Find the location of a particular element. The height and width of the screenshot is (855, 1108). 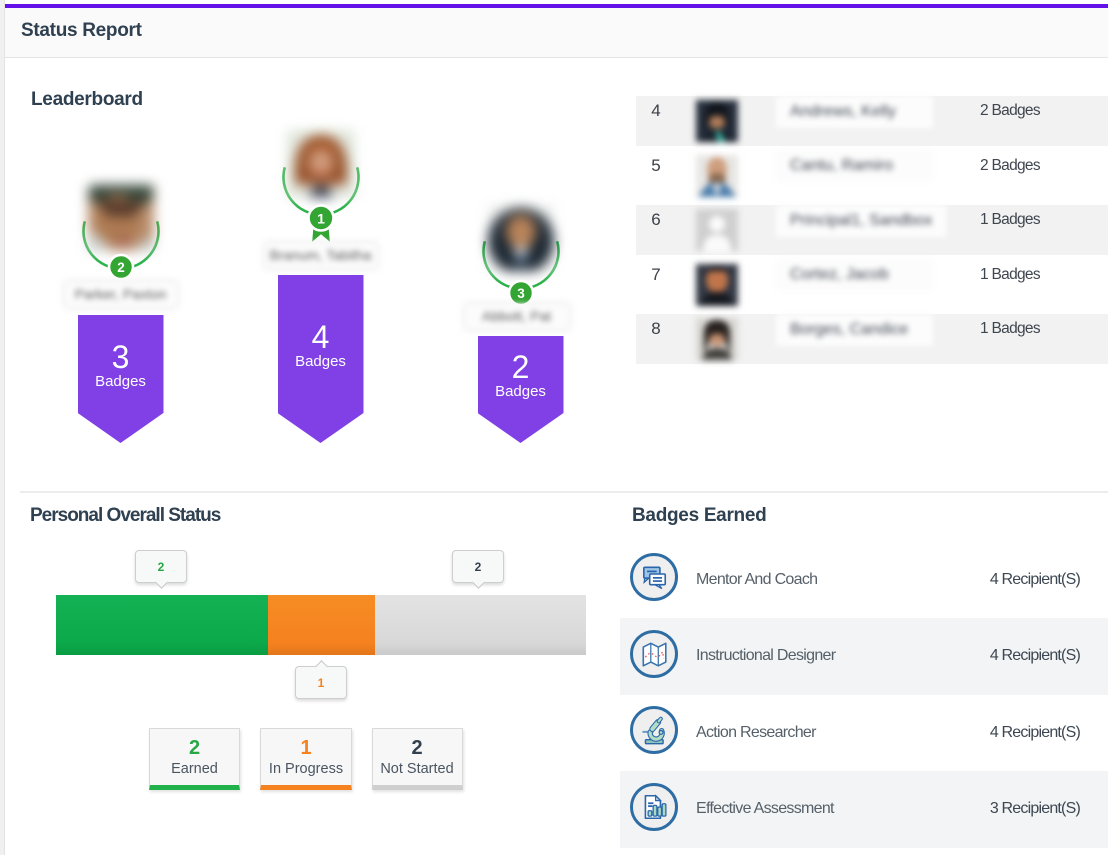

svg-text: 1 is located at coordinates (321, 219).